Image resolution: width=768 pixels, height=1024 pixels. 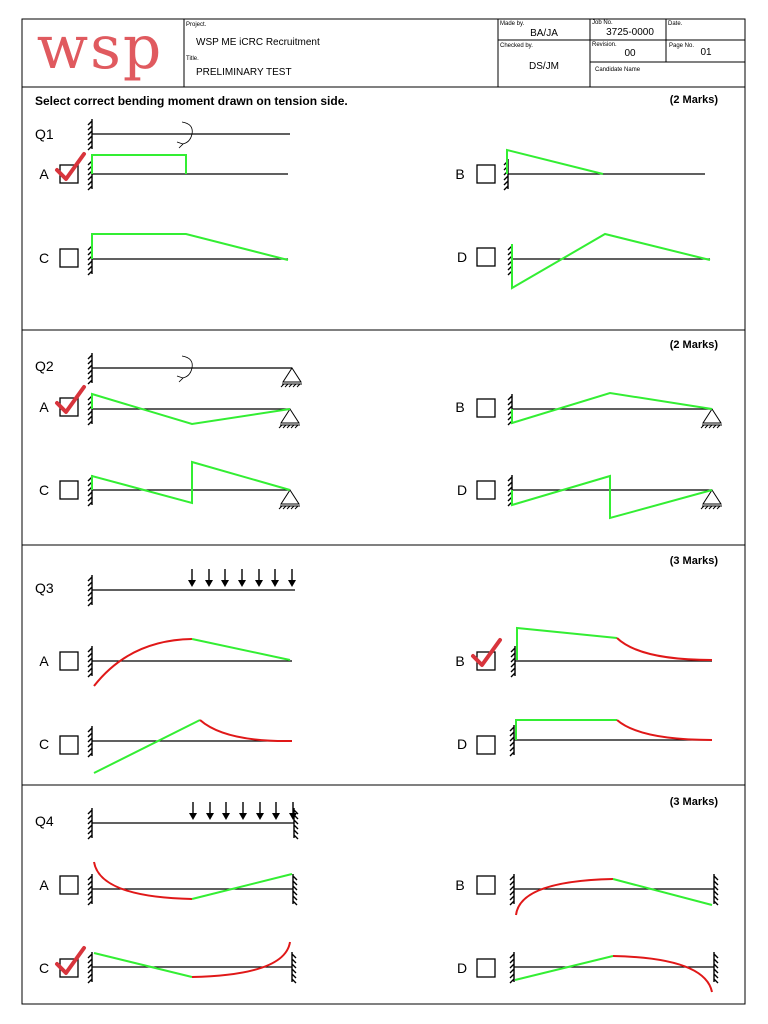 I want to click on job-no: 3725-0000, so click(x=630, y=32).